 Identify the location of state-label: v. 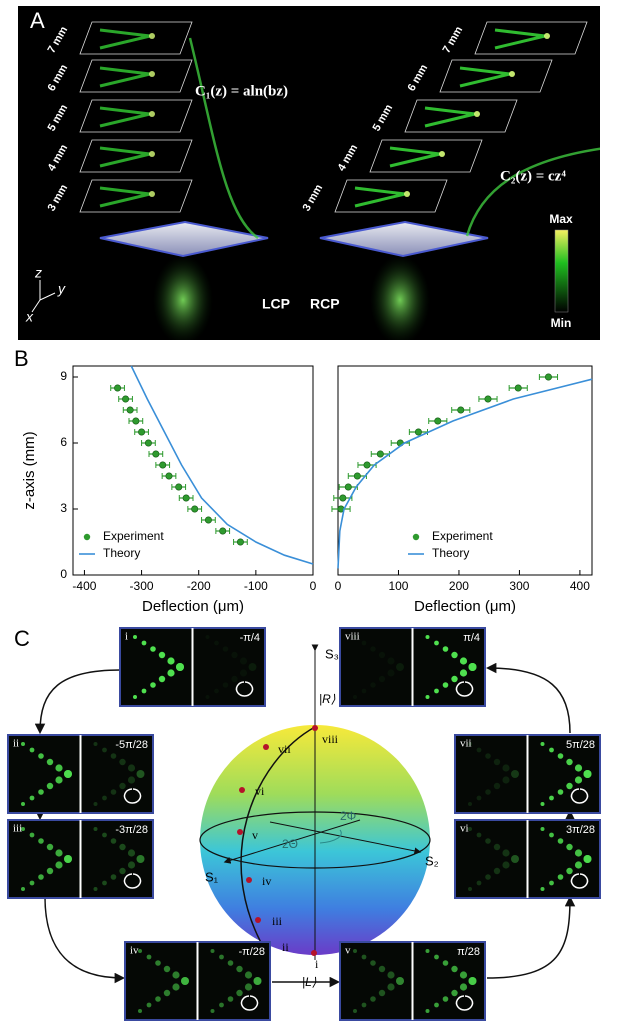
(255, 835).